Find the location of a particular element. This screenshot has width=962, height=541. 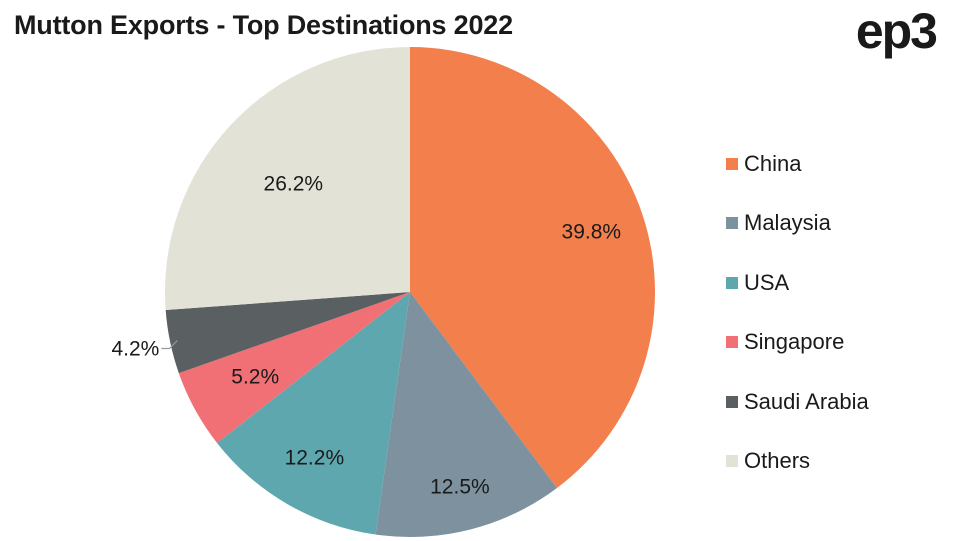

pie-slice-others is located at coordinates (287, 179).